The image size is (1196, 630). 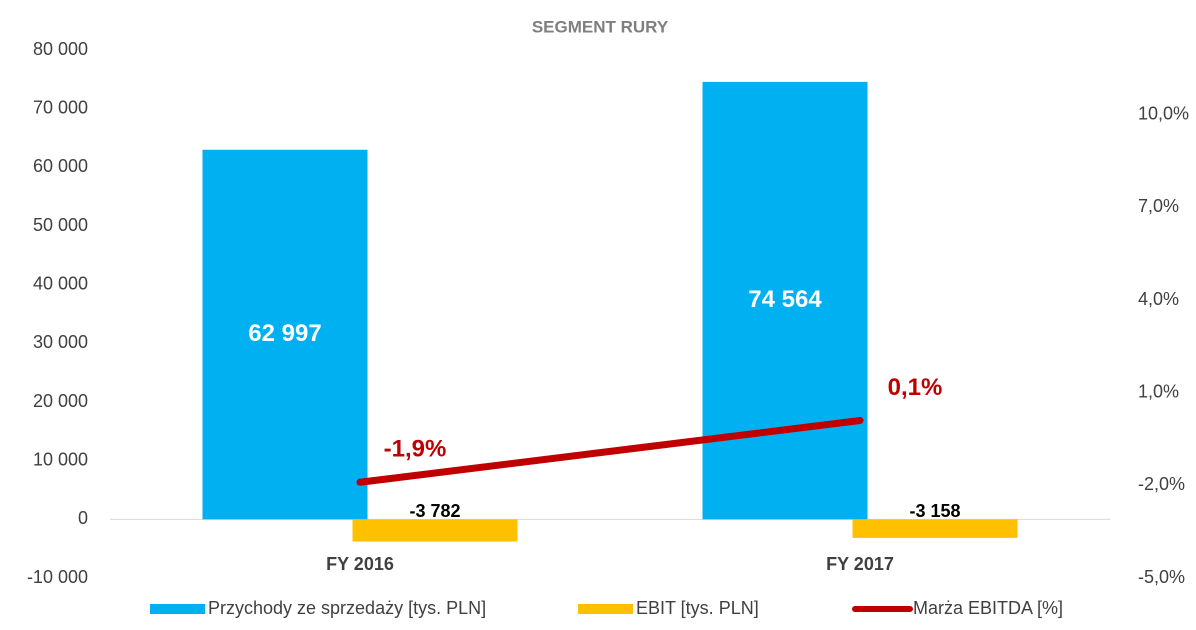 I want to click on y-tick-label: 10 000, so click(x=60, y=459).